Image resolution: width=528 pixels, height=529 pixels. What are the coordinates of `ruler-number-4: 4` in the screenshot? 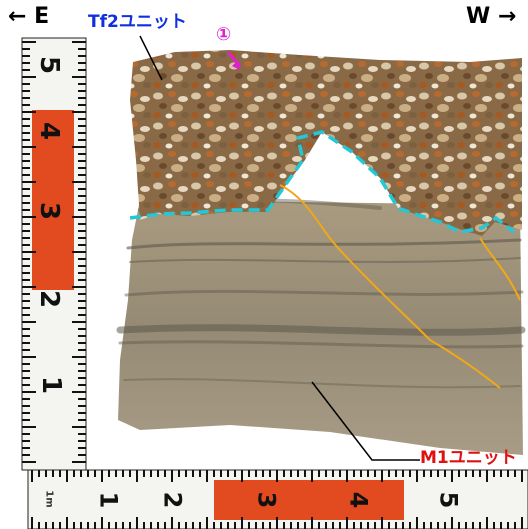 It's located at (49, 131).